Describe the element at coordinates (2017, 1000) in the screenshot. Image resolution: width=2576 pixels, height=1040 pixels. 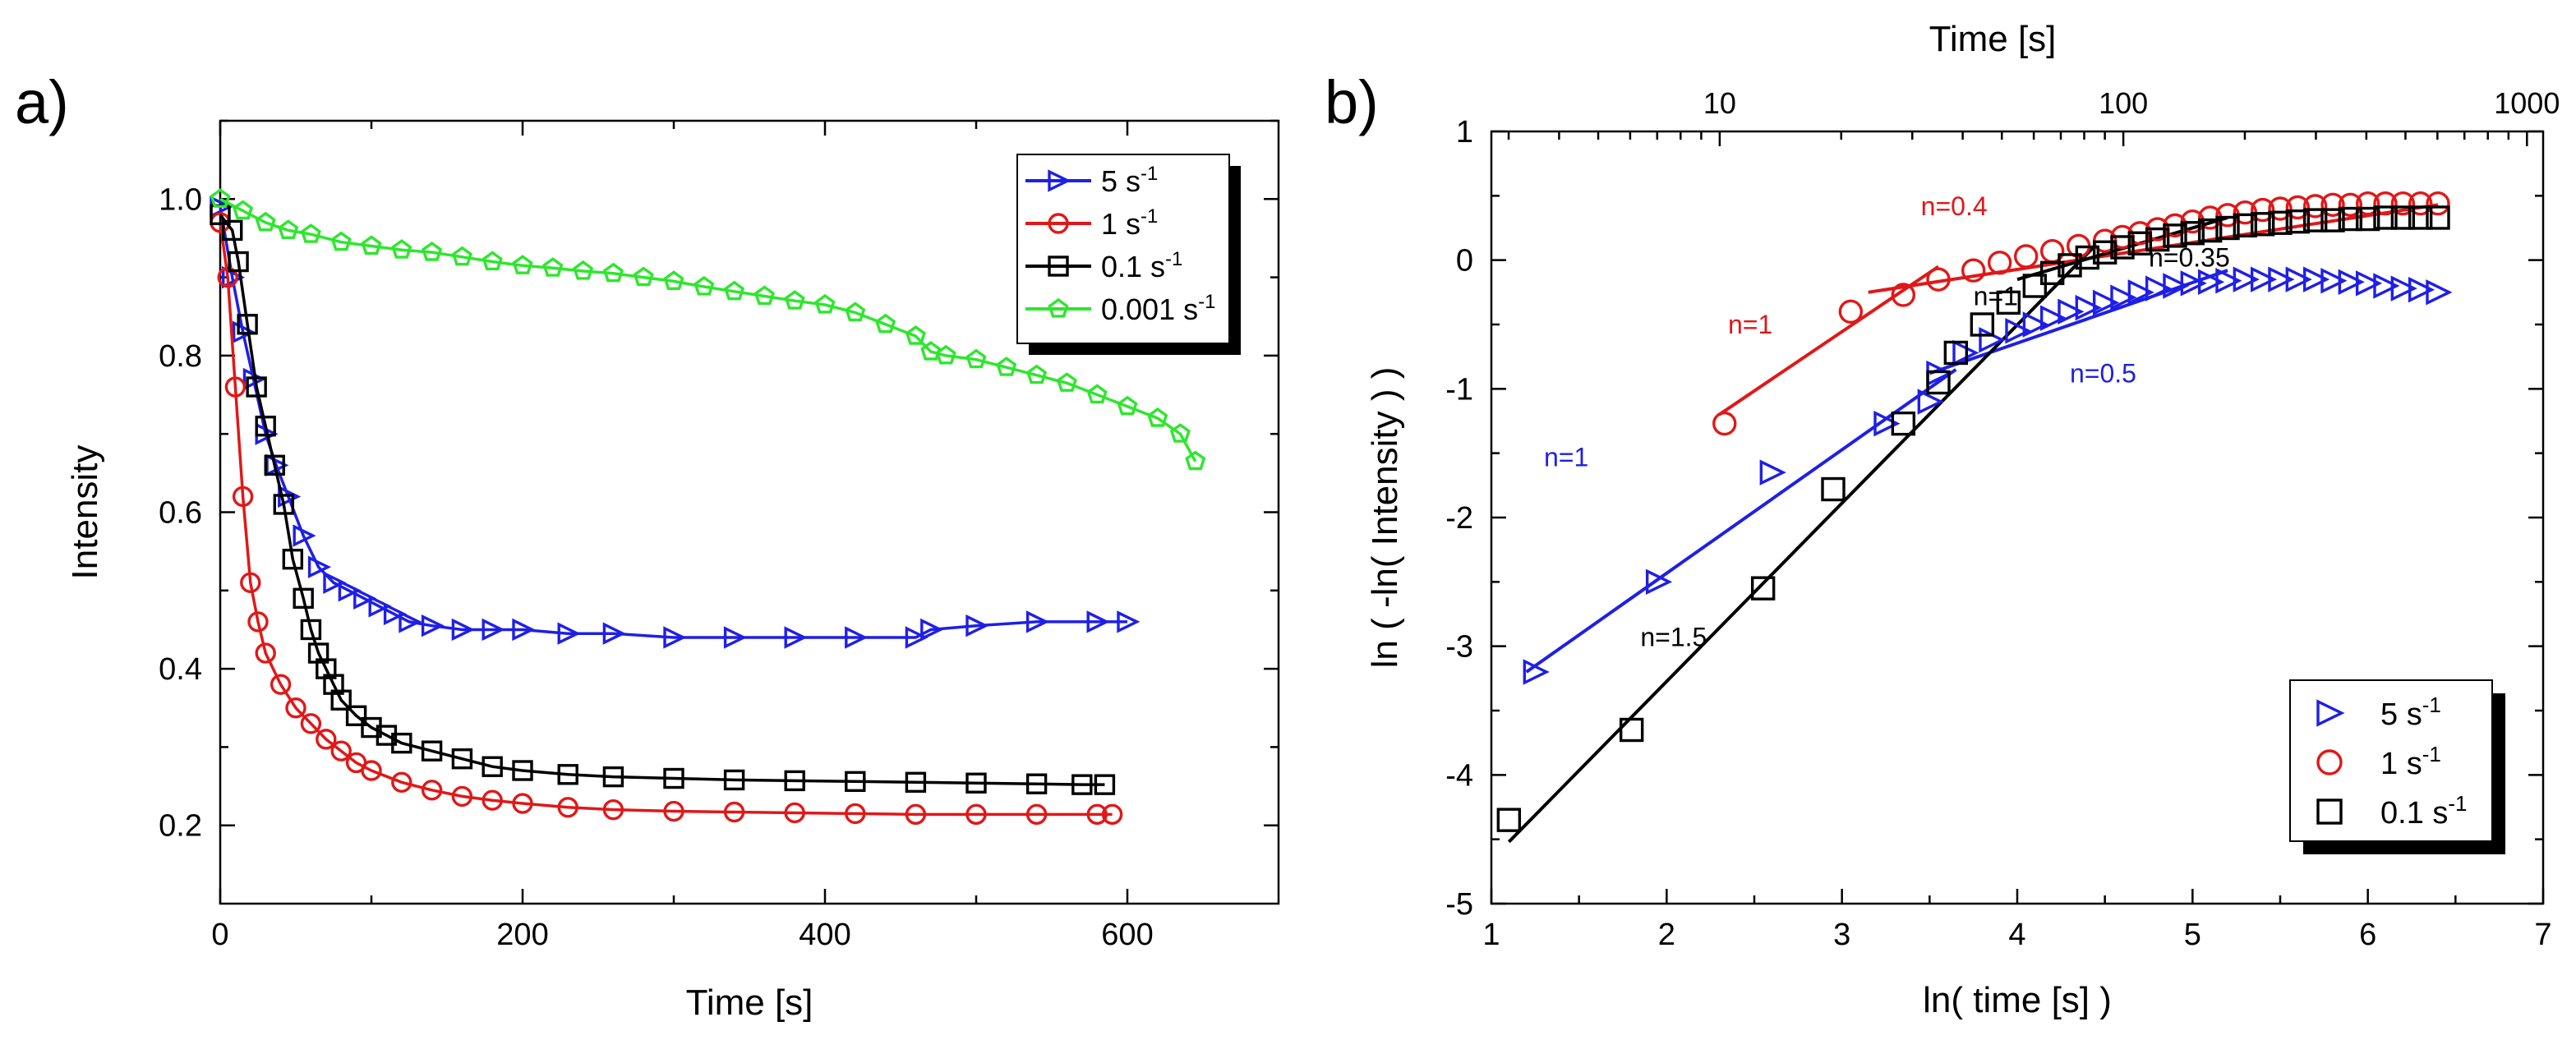
I see `x-axis-label: ln( time [s] )` at that location.